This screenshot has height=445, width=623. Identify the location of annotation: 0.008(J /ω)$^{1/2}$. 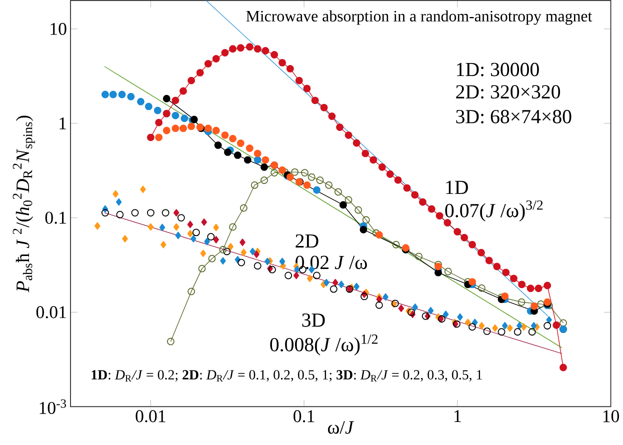
(324, 345).